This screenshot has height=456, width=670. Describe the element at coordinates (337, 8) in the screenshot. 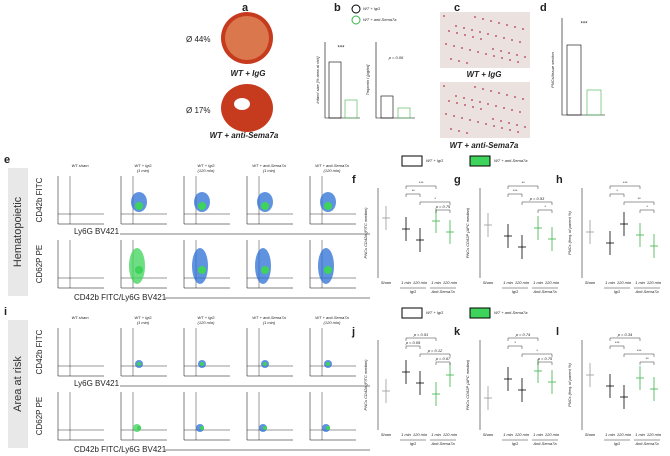

I see `panel-letter: b` at that location.